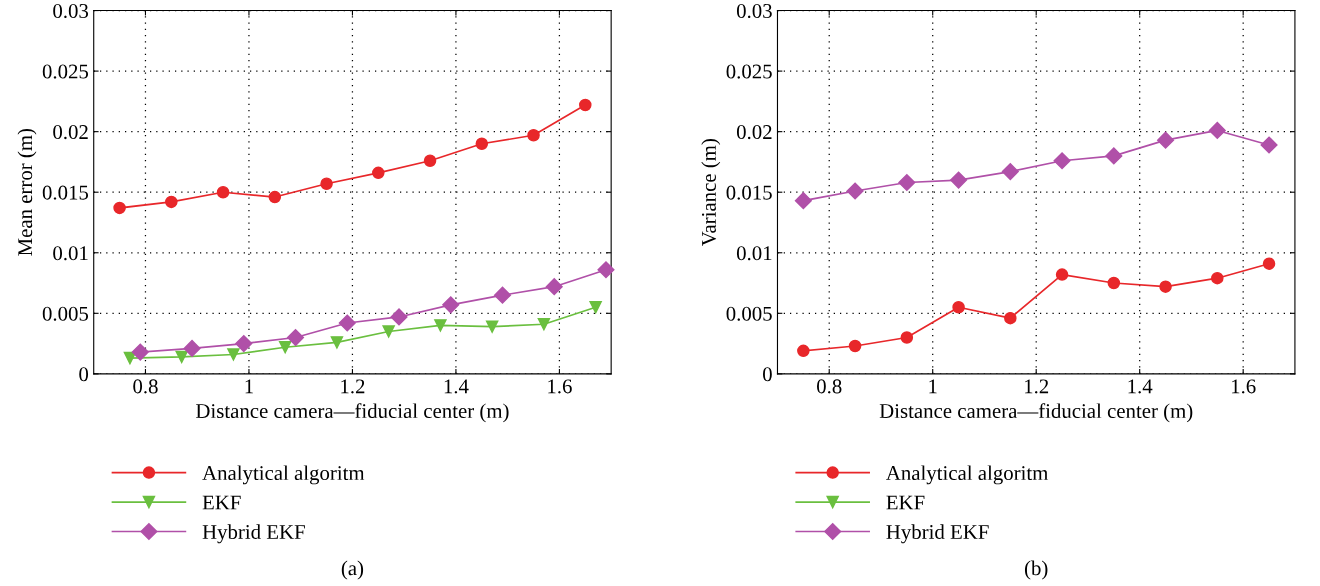 This screenshot has height=586, width=1320. Describe the element at coordinates (711, 193) in the screenshot. I see `y-axis-title: Variance (m)` at that location.